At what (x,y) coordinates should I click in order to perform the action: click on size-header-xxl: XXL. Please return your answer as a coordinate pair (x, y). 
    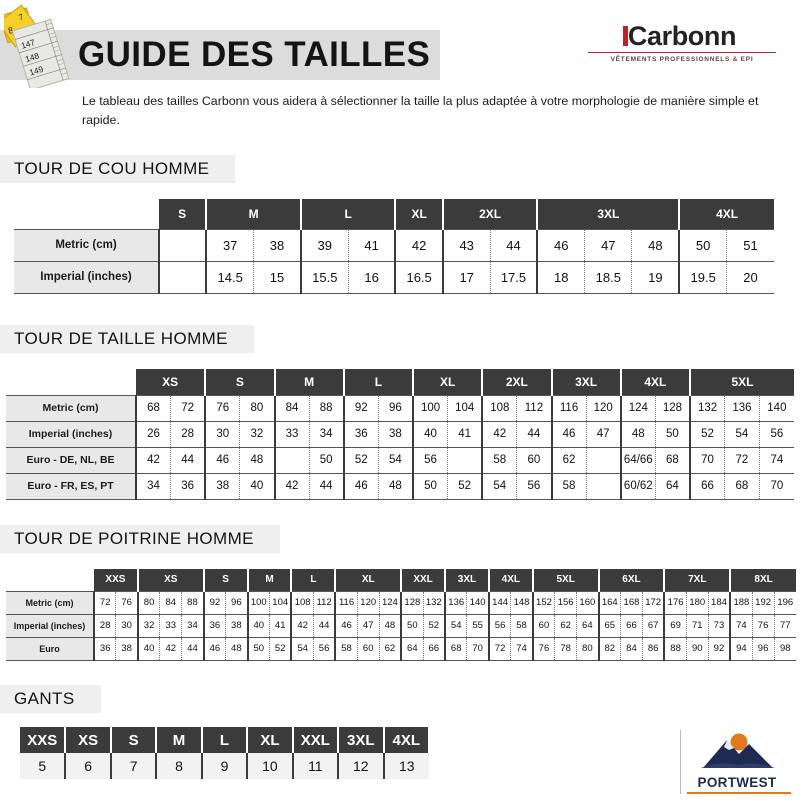
    Looking at the image, I should click on (316, 740).